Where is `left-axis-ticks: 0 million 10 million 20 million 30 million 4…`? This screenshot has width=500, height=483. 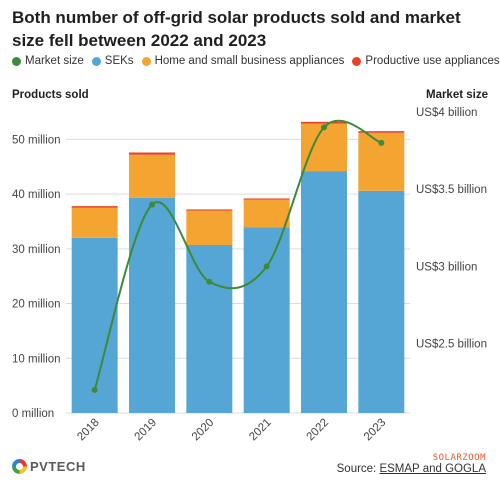
left-axis-ticks: 0 million 10 million 20 million 30 million 4… is located at coordinates (36, 277).